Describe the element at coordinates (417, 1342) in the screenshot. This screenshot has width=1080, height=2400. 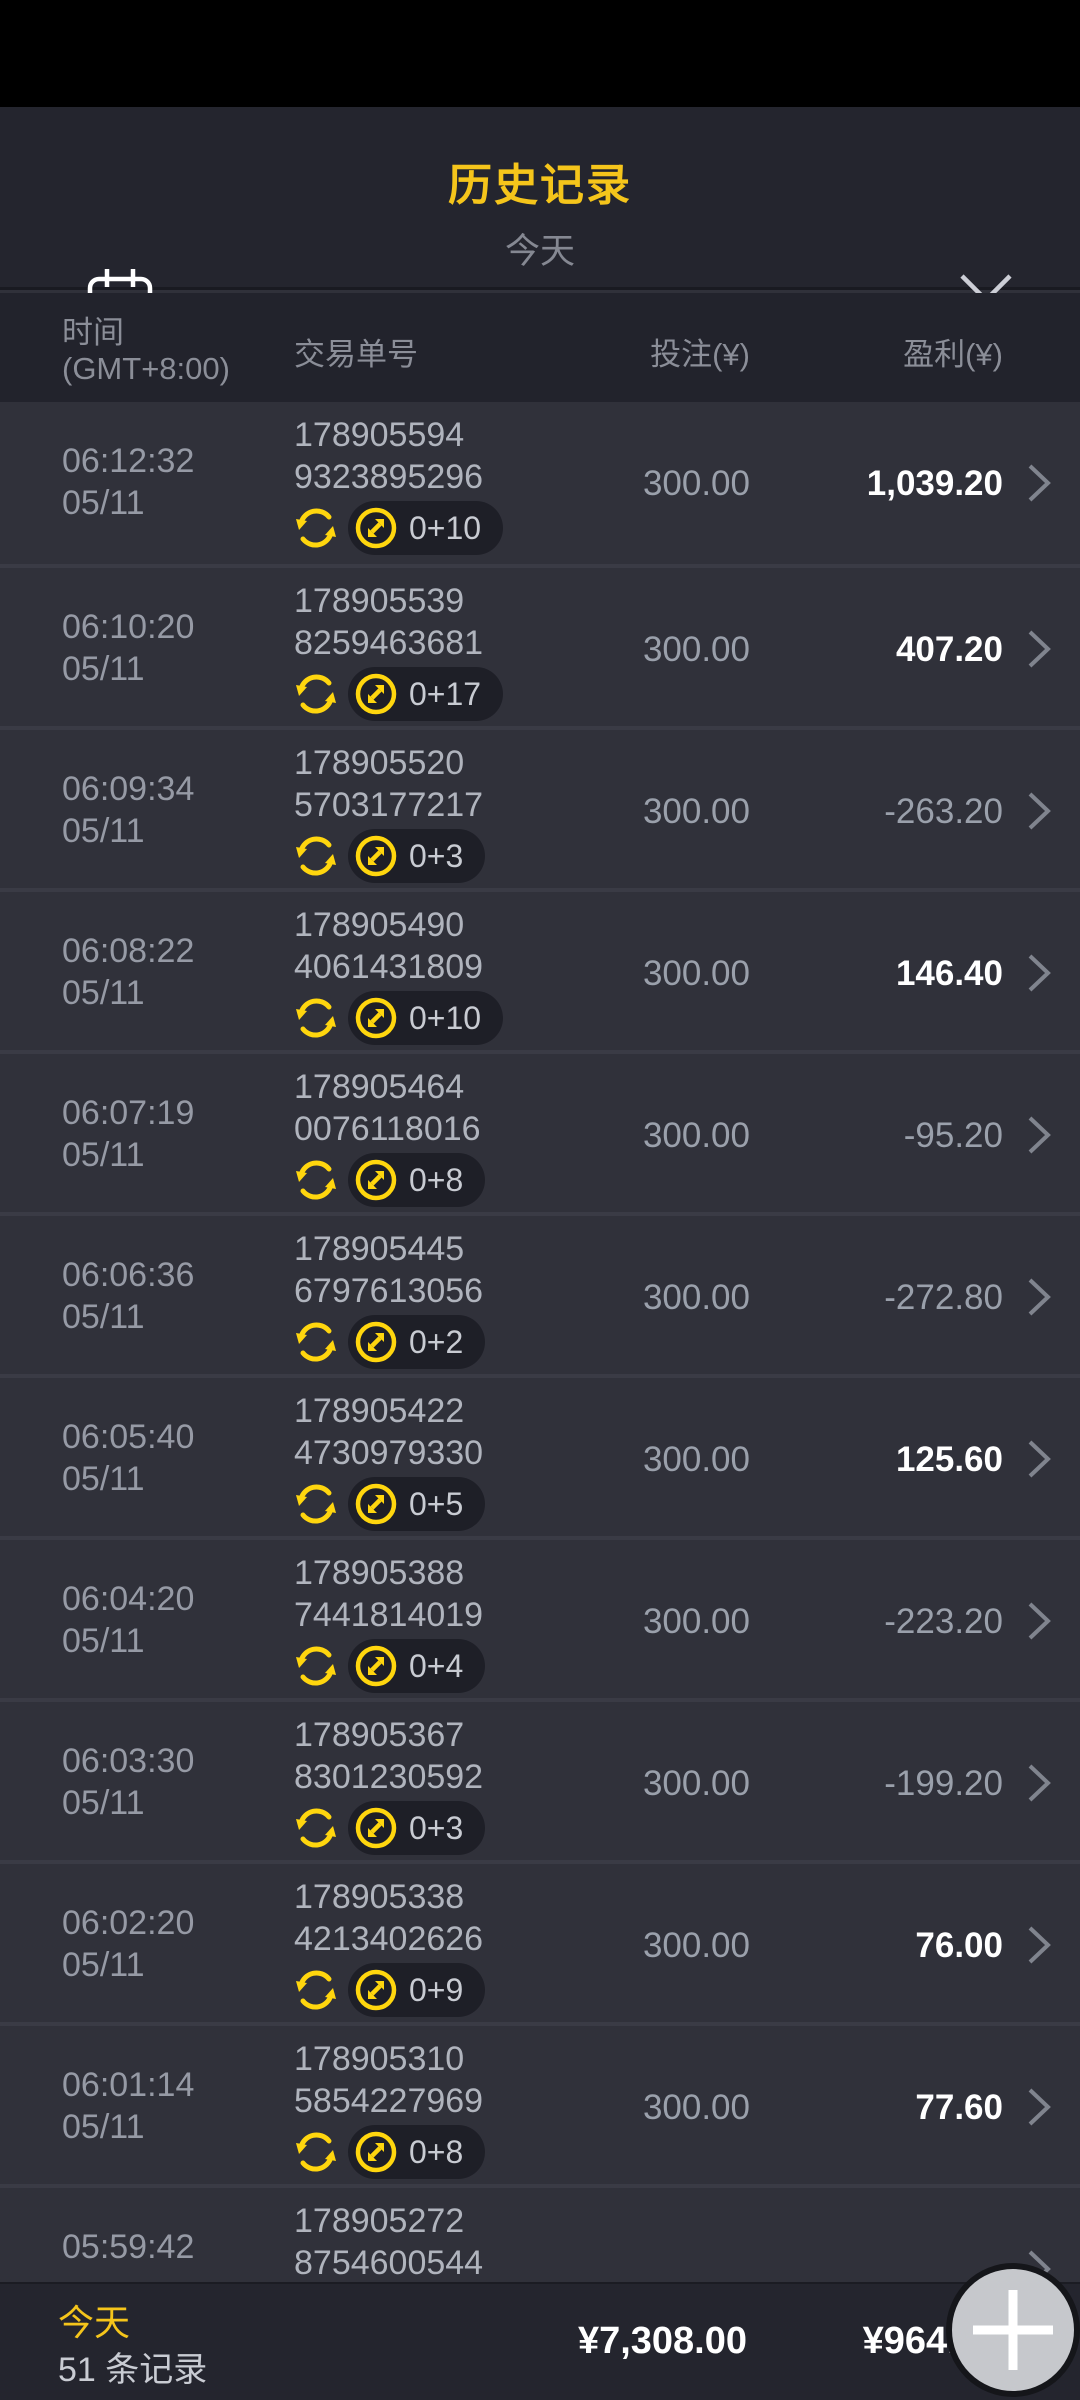
I see `duration-pill: 0+2` at that location.